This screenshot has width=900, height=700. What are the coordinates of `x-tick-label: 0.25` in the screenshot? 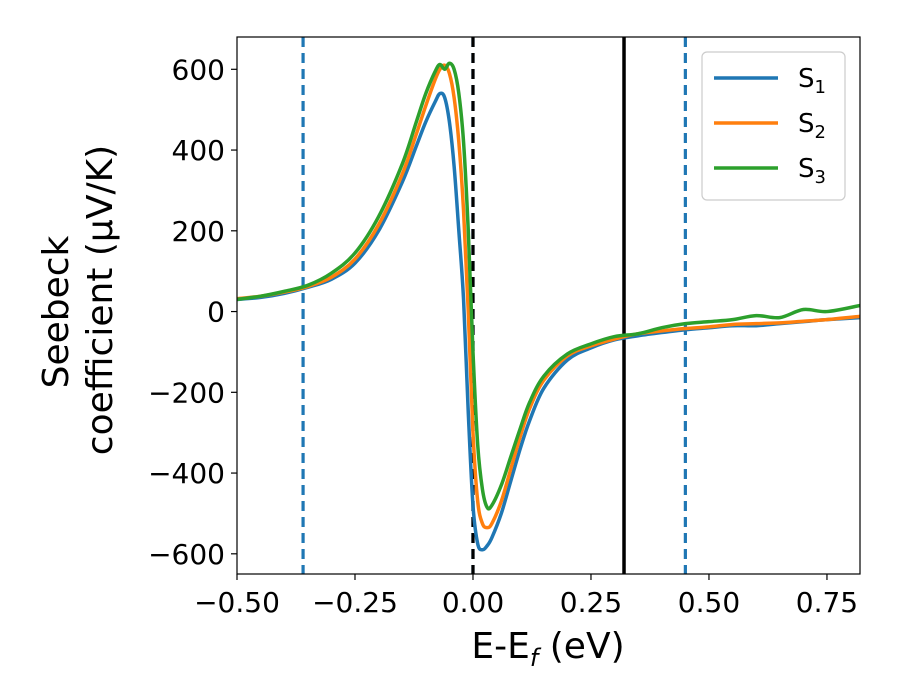 It's located at (591, 602).